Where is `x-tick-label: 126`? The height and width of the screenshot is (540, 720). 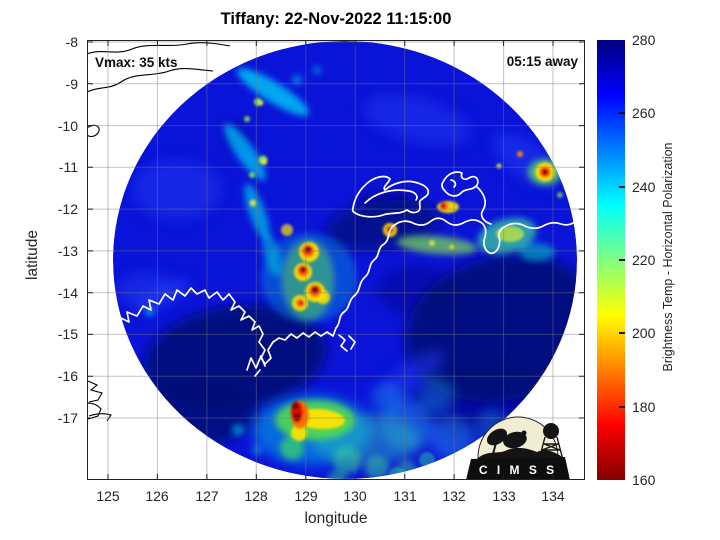
x-tick-label: 126 is located at coordinates (157, 496).